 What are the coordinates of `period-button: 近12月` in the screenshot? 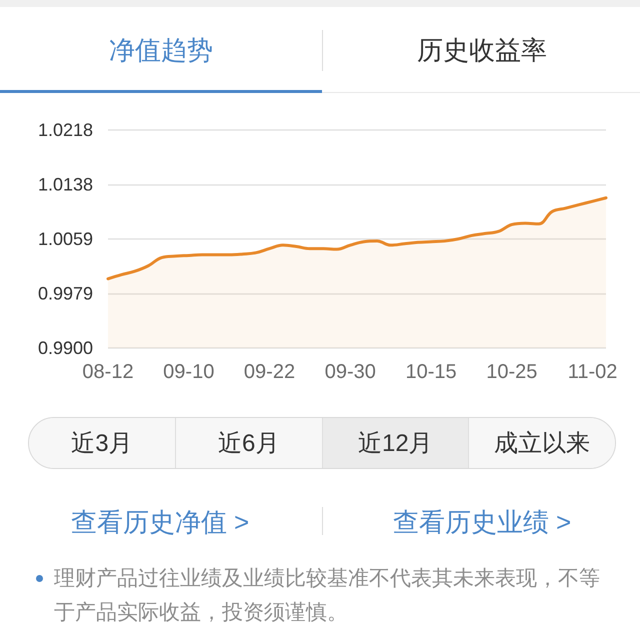 It's located at (395, 443).